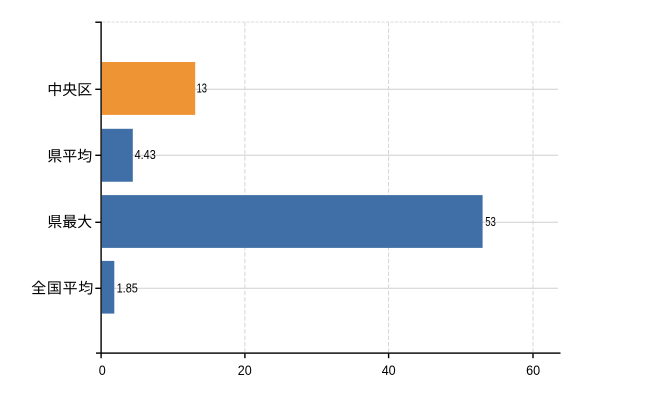 The height and width of the screenshot is (400, 650). I want to click on svg-text: 20, so click(245, 370).